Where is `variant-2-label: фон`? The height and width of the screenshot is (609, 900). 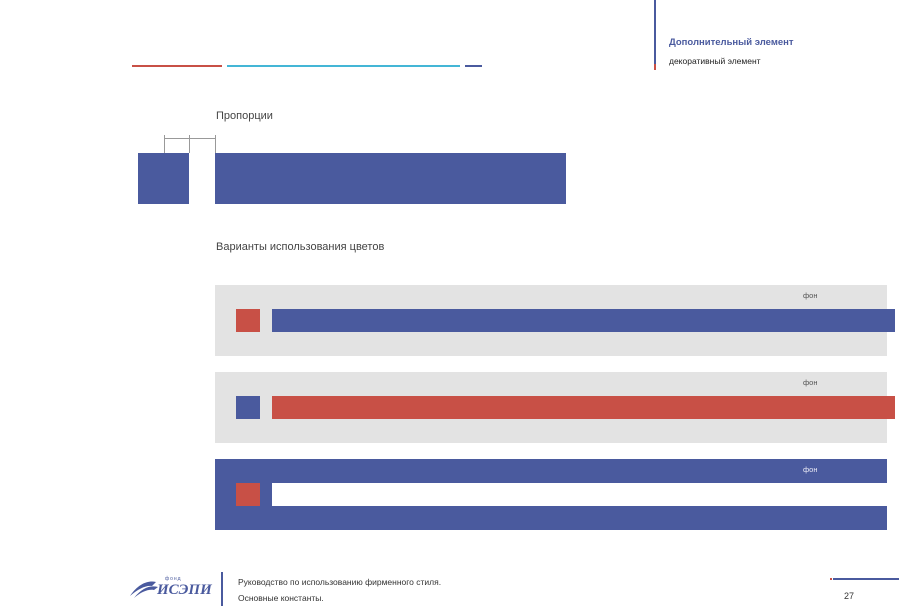
variant-2-label: фон is located at coordinates (810, 382).